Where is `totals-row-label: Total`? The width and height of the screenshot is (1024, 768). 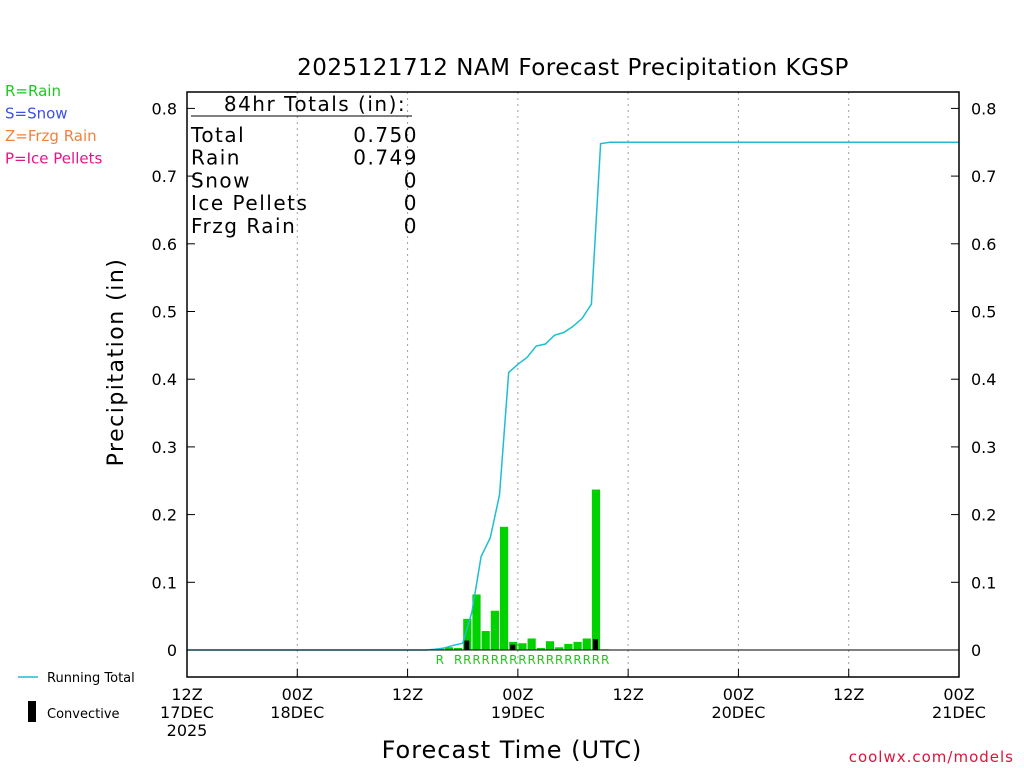
totals-row-label: Total is located at coordinates (217, 135).